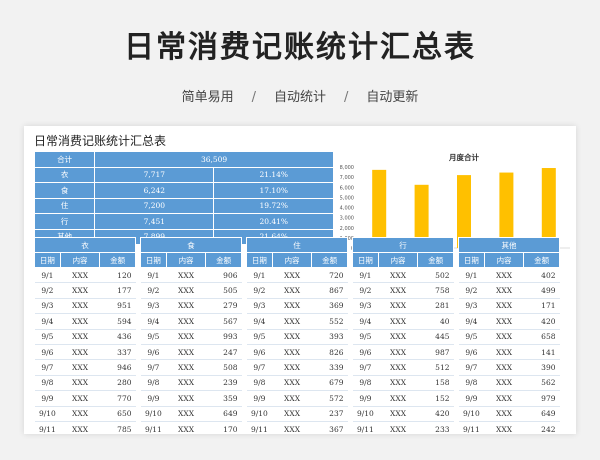 The height and width of the screenshot is (460, 600). I want to click on amount-cell: 826, so click(329, 352).